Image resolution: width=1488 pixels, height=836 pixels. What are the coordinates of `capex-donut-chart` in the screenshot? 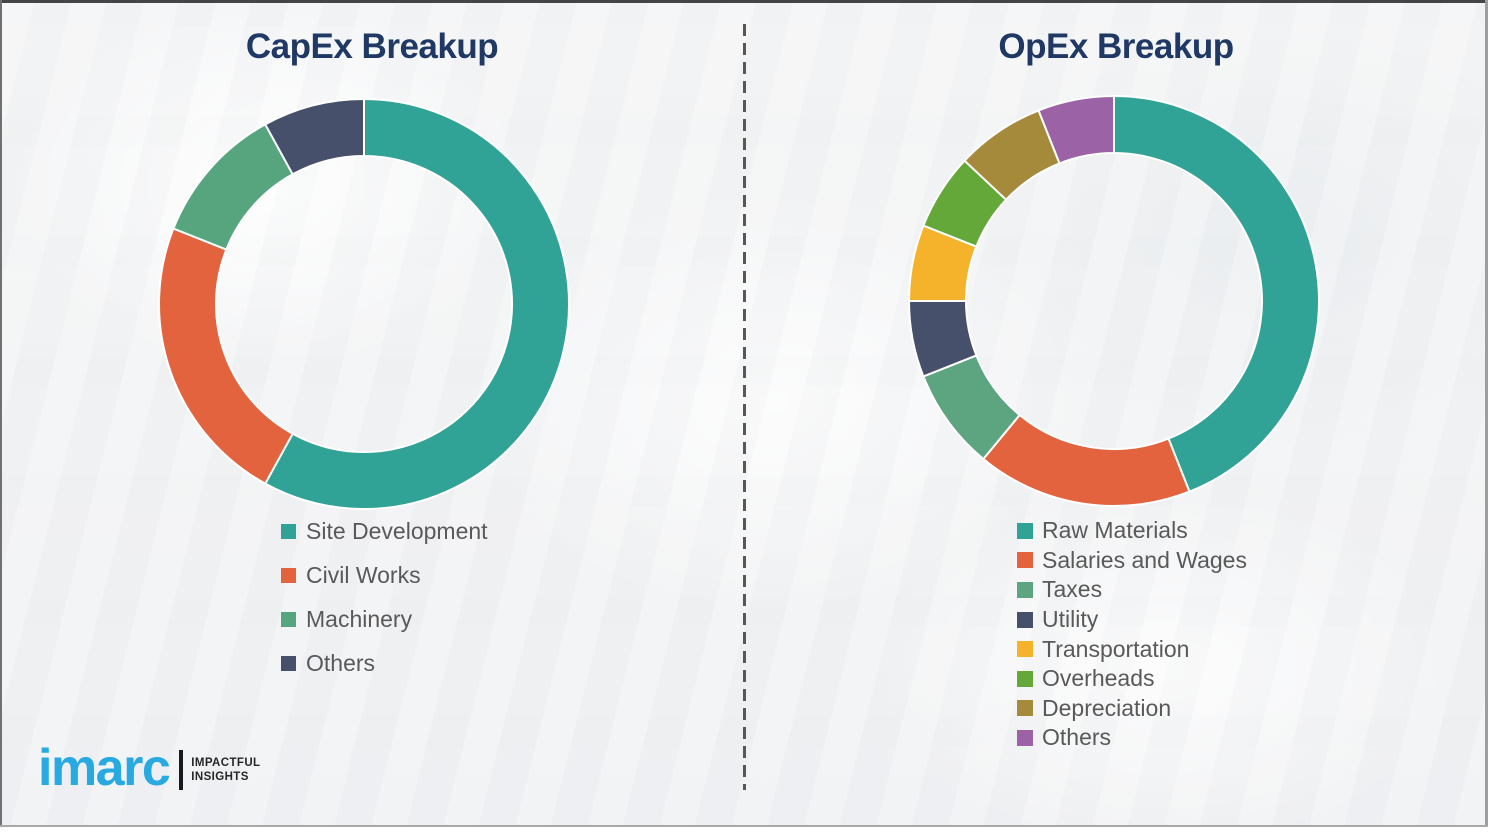 It's located at (364, 304).